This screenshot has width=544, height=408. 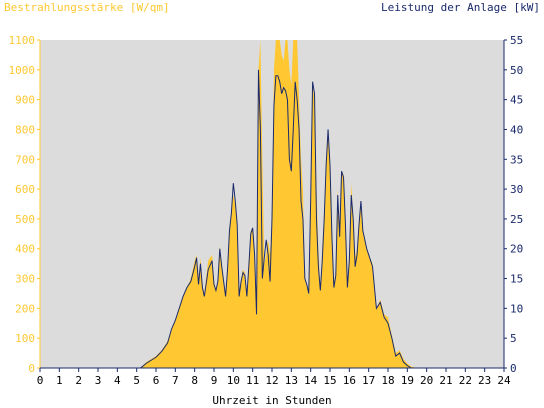 I want to click on x-tick-label: 24, so click(x=504, y=380).